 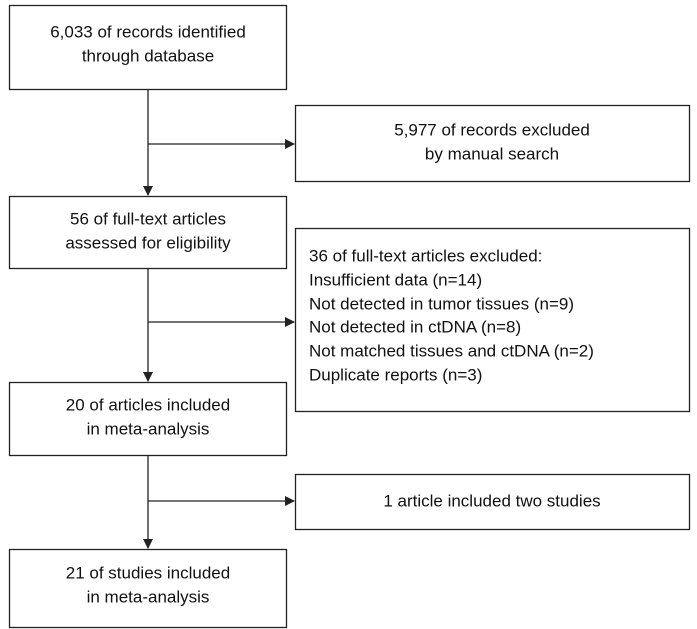 What do you see at coordinates (148, 572) in the screenshot?
I see `box-text: 21 of studies included` at bounding box center [148, 572].